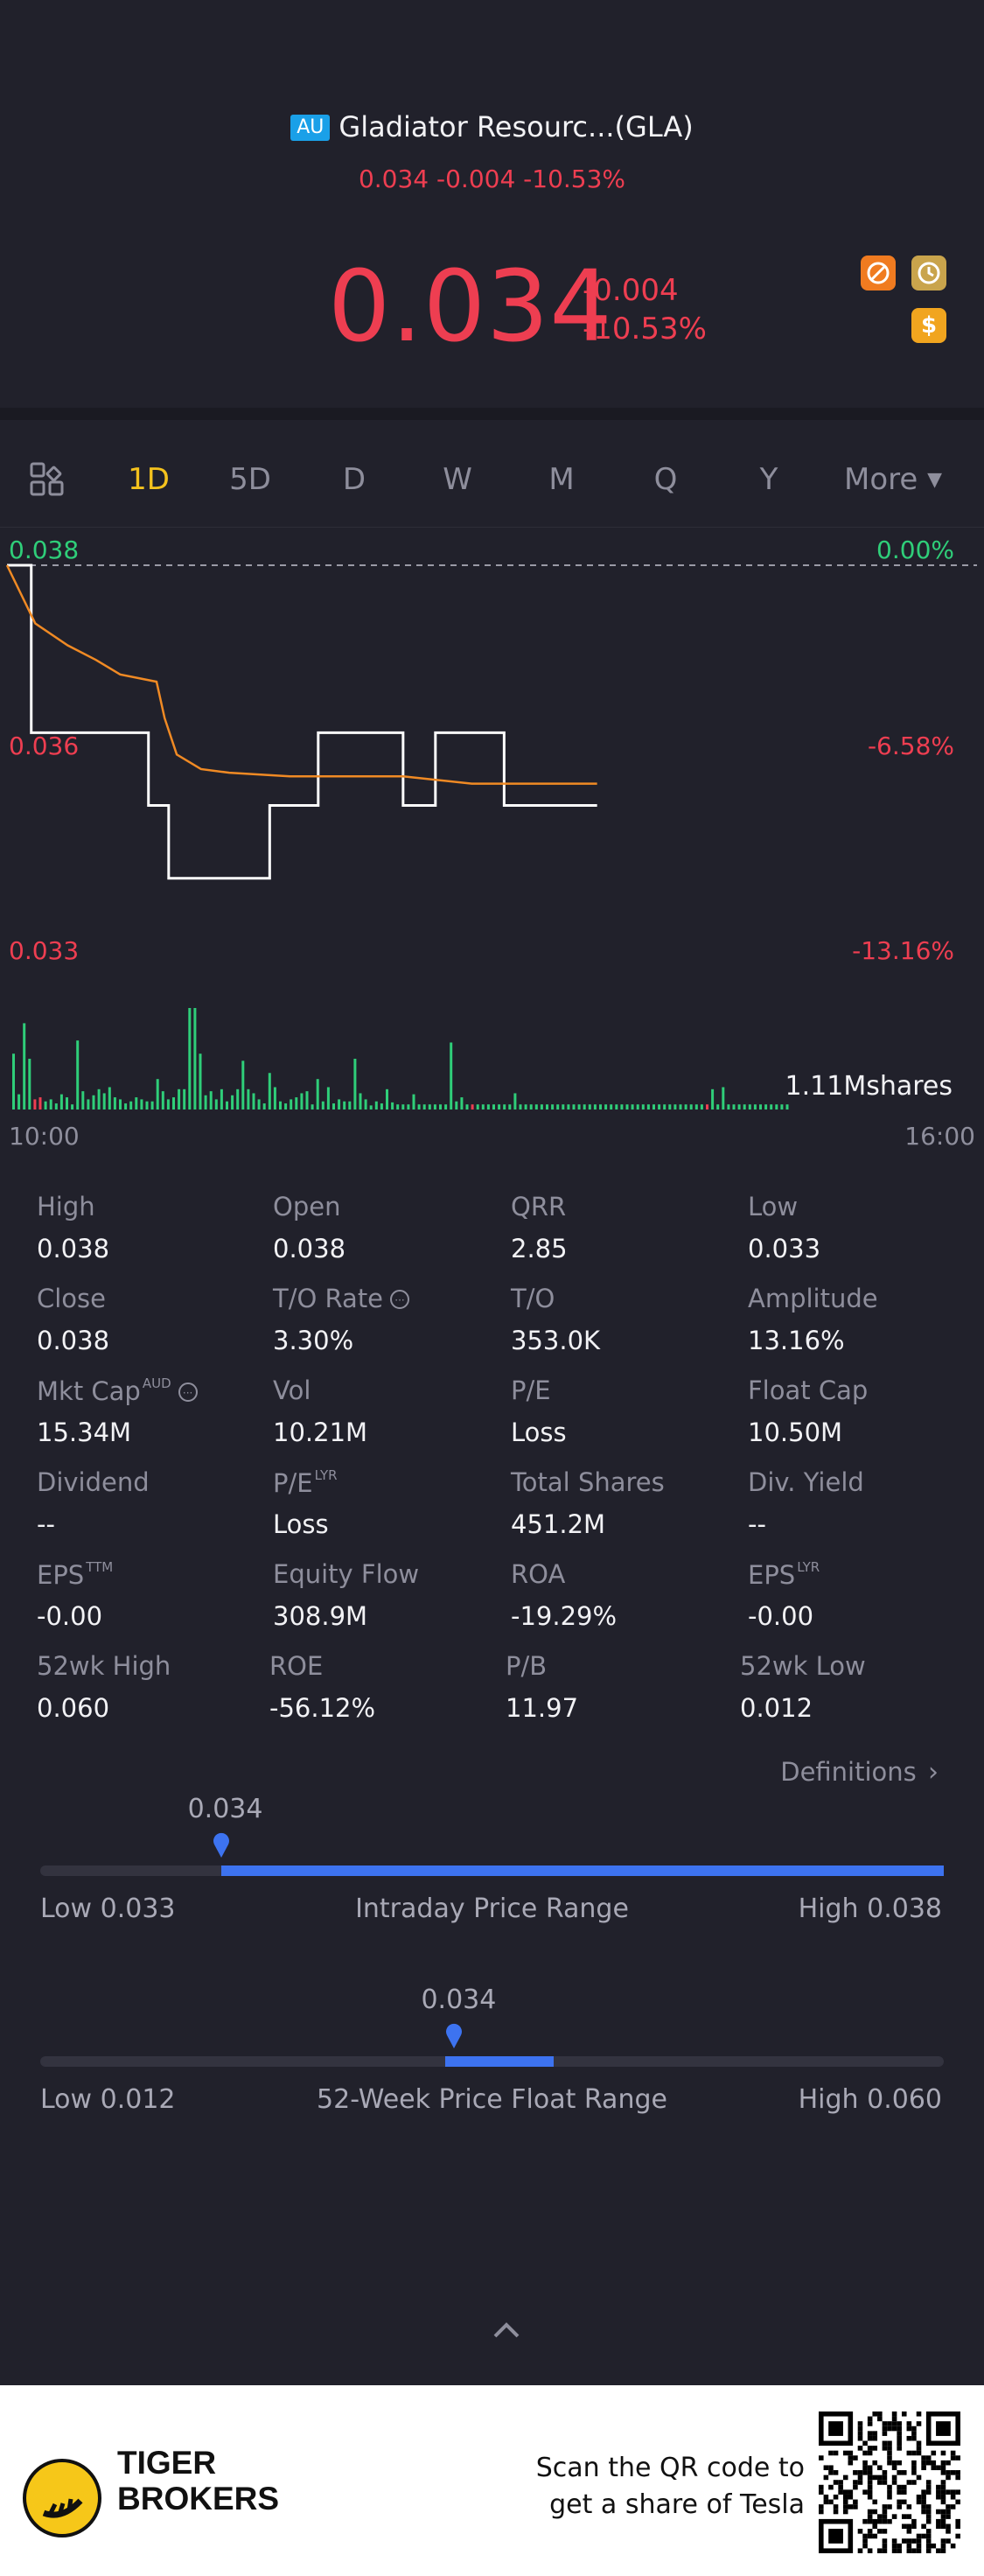 This screenshot has width=984, height=2576. What do you see at coordinates (149, 479) in the screenshot?
I see `tab-1d: 1D` at bounding box center [149, 479].